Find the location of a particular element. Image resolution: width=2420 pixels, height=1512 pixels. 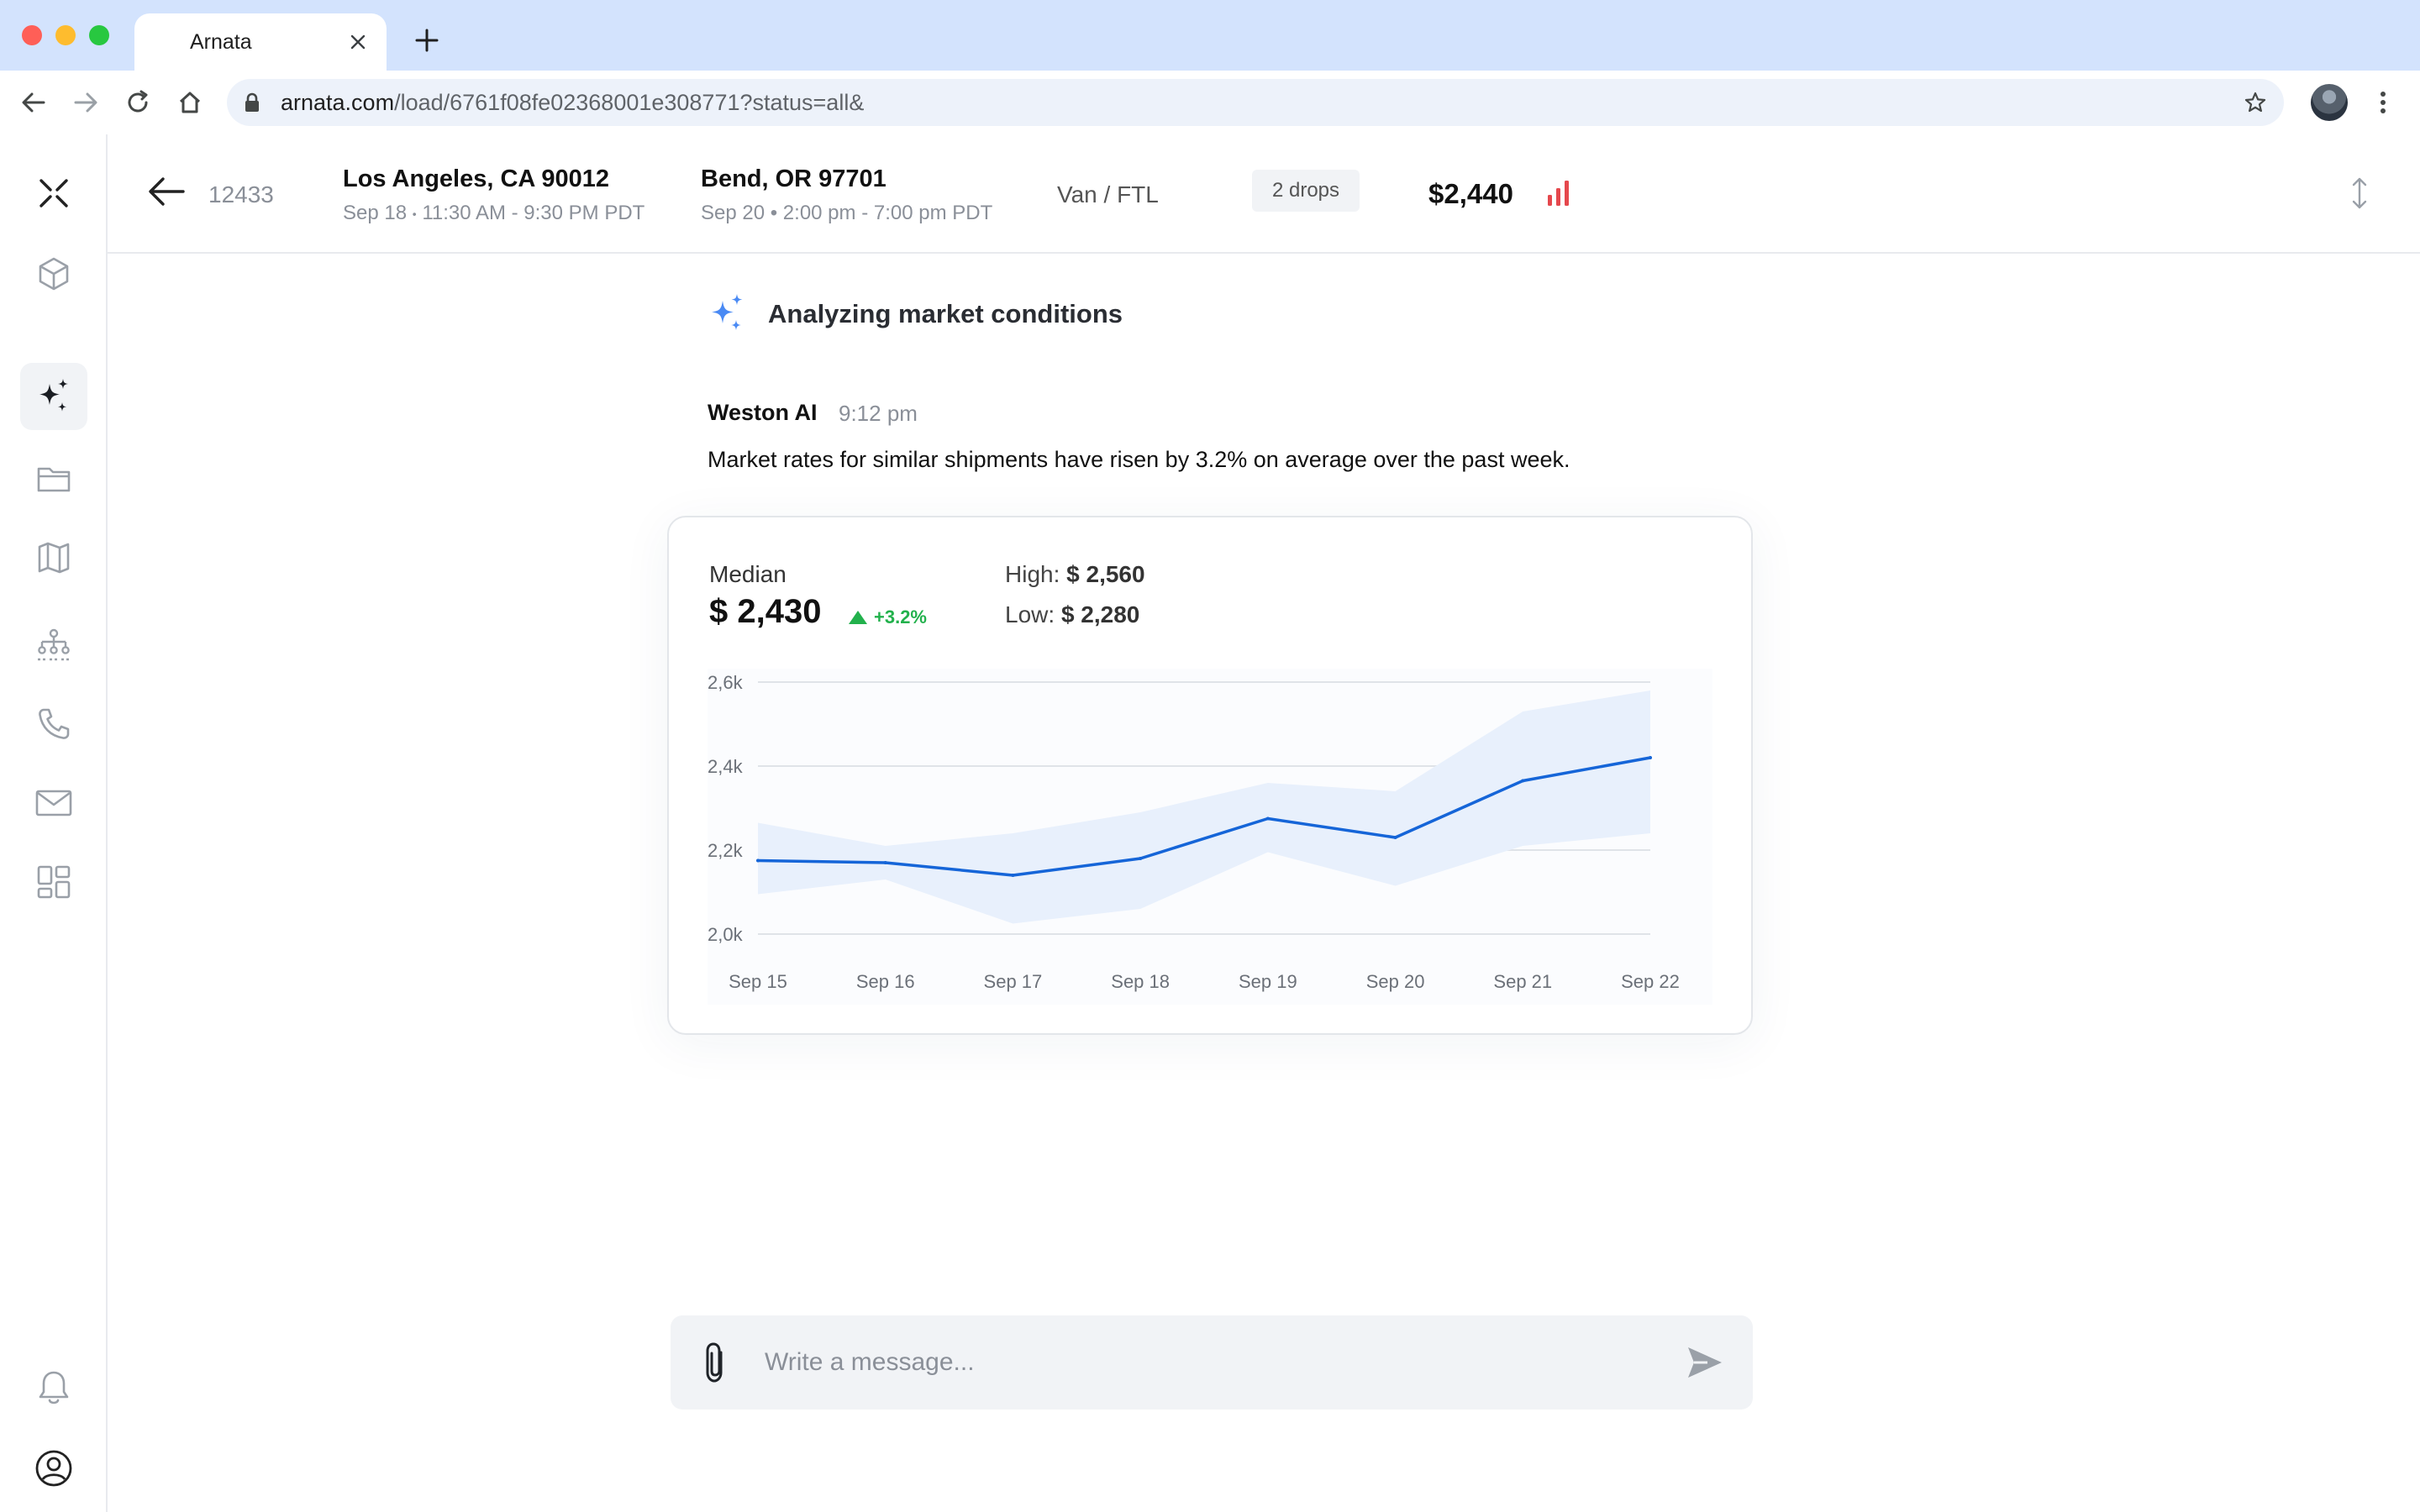

destination-city: Bend, OR 97701 is located at coordinates (794, 178).